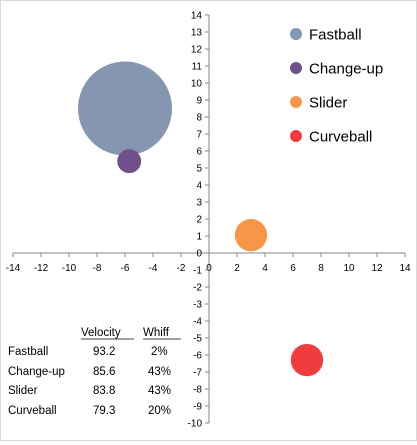 The height and width of the screenshot is (445, 417). I want to click on y-tick-label: -7, so click(197, 373).